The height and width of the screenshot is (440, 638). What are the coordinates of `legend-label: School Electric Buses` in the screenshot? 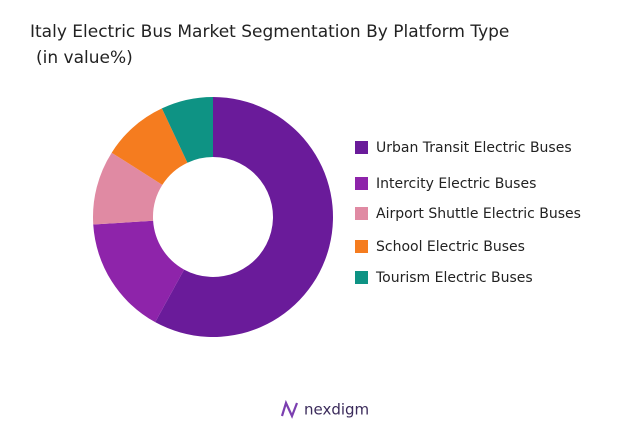 It's located at (450, 247).